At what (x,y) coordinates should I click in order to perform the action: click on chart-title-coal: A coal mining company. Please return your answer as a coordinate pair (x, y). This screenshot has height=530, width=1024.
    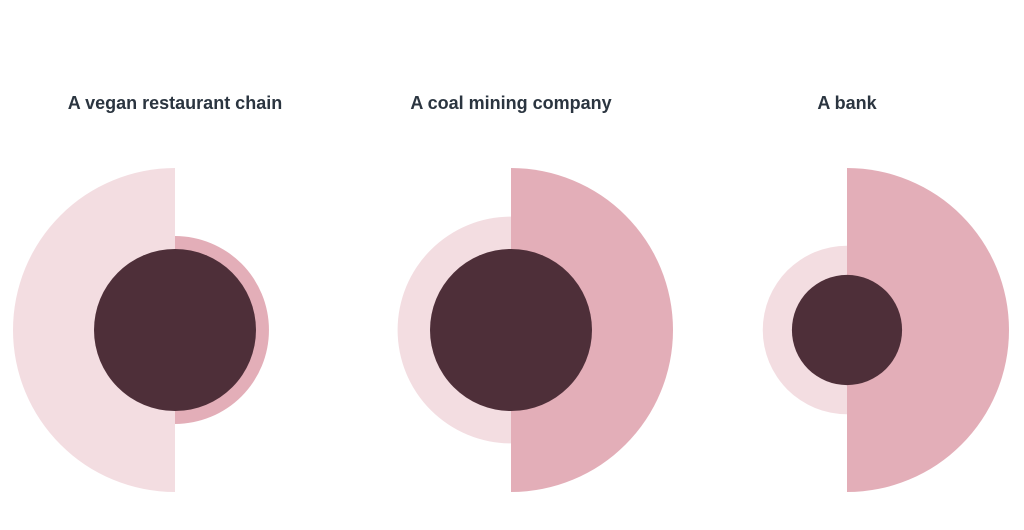
    Looking at the image, I should click on (511, 103).